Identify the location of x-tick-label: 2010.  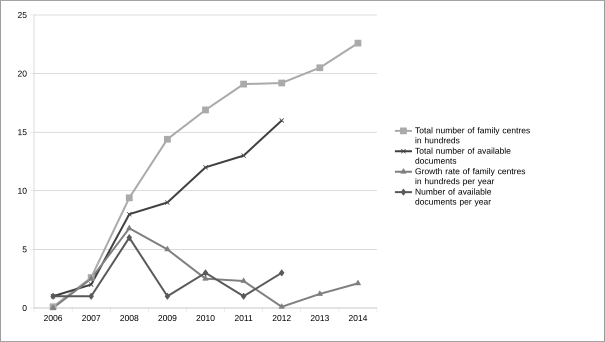
(205, 318).